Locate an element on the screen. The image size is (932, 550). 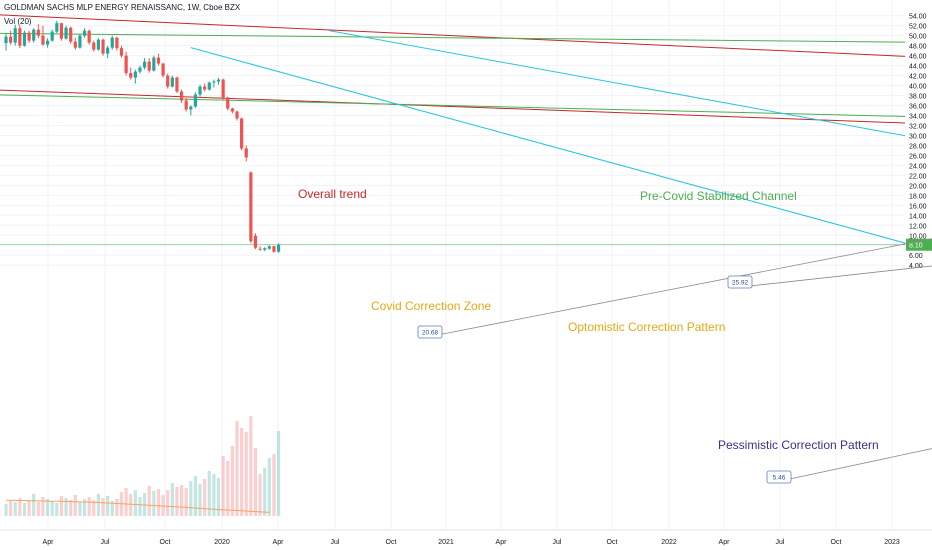
volume-indicator-label: Vol (20) is located at coordinates (18, 21).